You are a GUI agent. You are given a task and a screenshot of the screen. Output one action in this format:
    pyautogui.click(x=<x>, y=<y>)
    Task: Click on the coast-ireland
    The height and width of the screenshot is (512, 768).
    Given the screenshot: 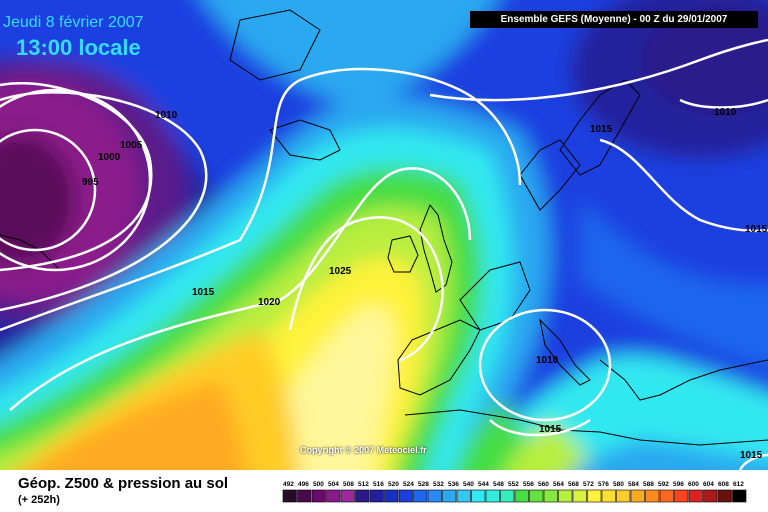 What is the action you would take?
    pyautogui.click(x=403, y=254)
    